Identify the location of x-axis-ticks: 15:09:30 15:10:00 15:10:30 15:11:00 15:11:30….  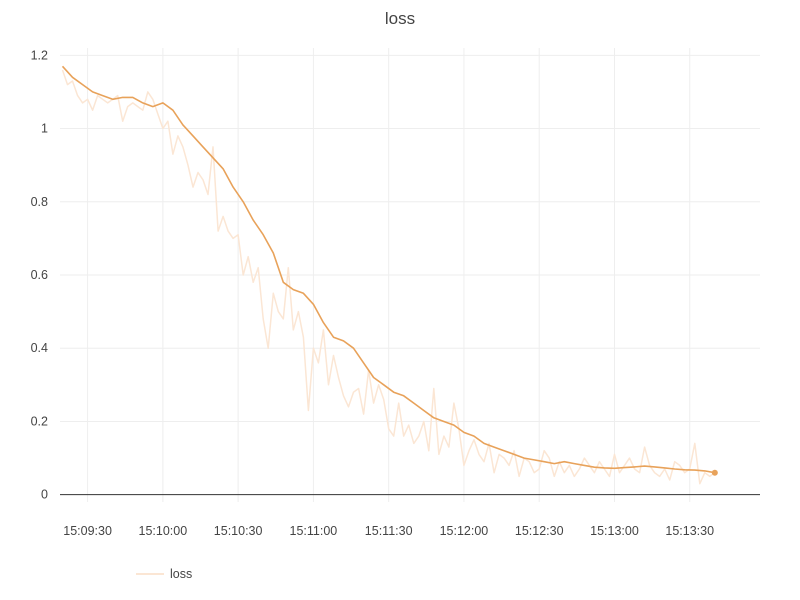
(388, 531).